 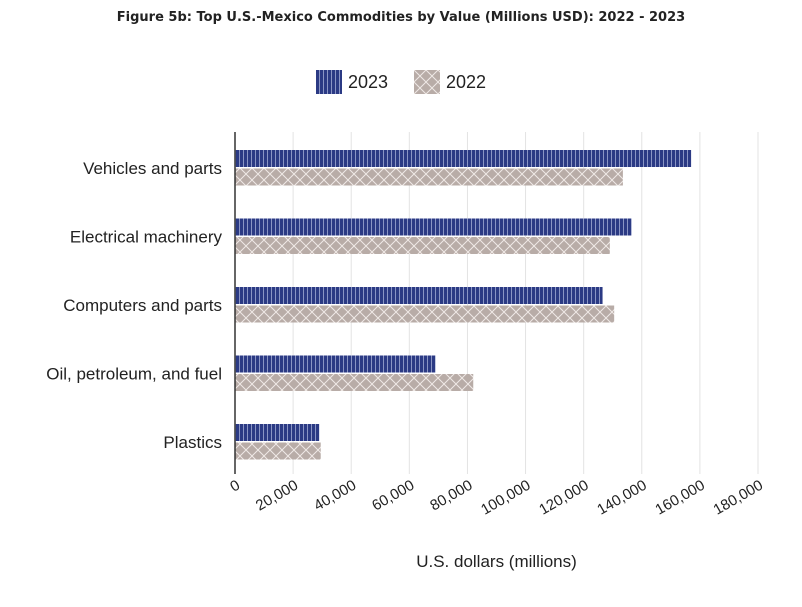 I want to click on x-tick-label-100000: 100,000, so click(x=505, y=498).